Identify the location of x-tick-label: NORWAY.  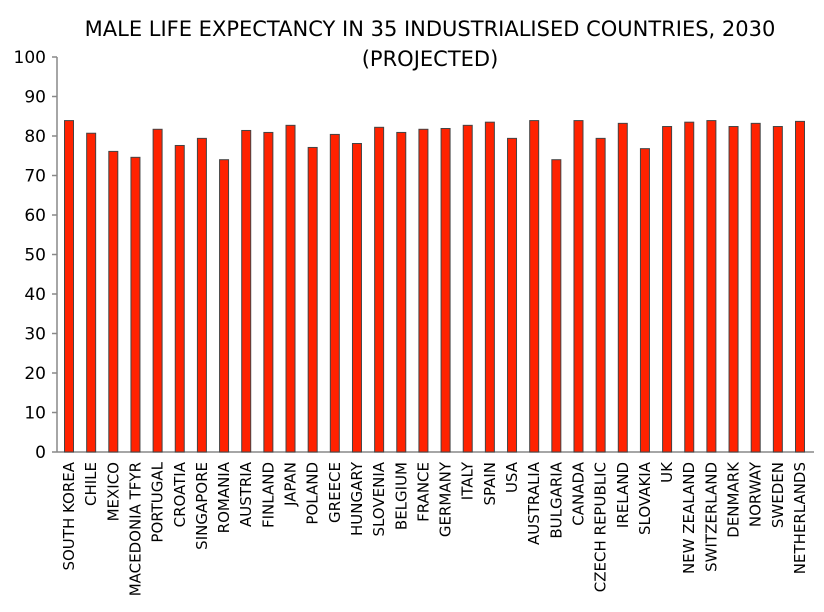
(756, 494).